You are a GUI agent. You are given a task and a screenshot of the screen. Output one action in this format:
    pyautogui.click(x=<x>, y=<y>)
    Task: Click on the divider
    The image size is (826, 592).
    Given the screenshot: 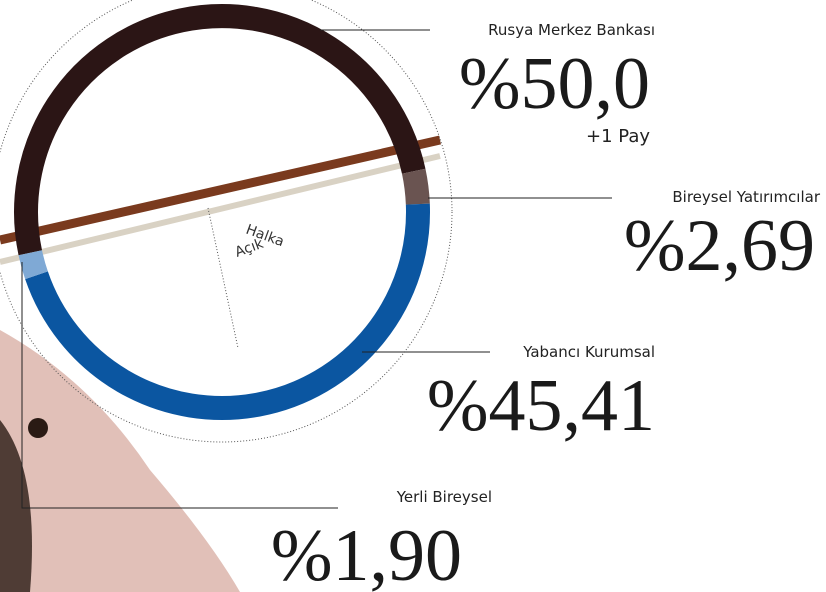 What is the action you would take?
    pyautogui.click(x=223, y=278)
    